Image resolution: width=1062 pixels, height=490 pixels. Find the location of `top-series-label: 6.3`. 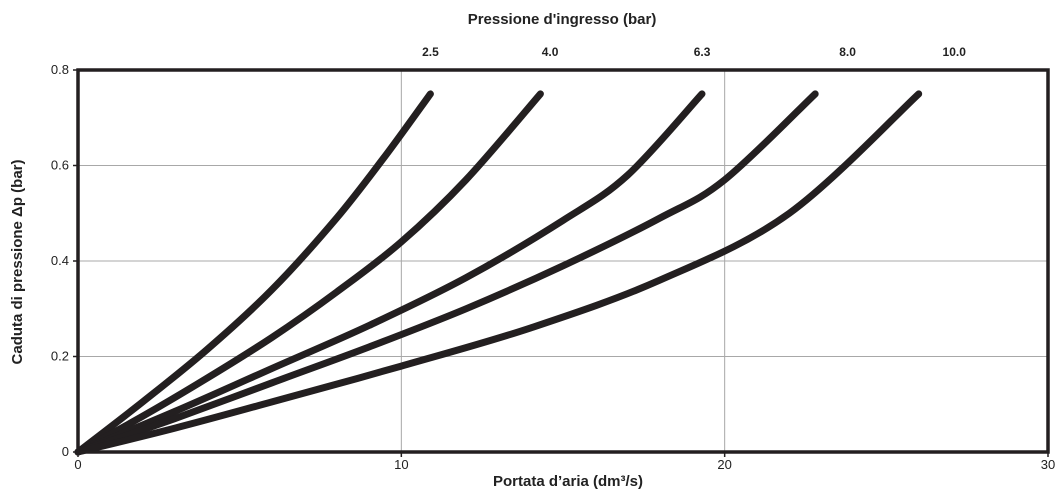

top-series-label: 6.3 is located at coordinates (702, 52).